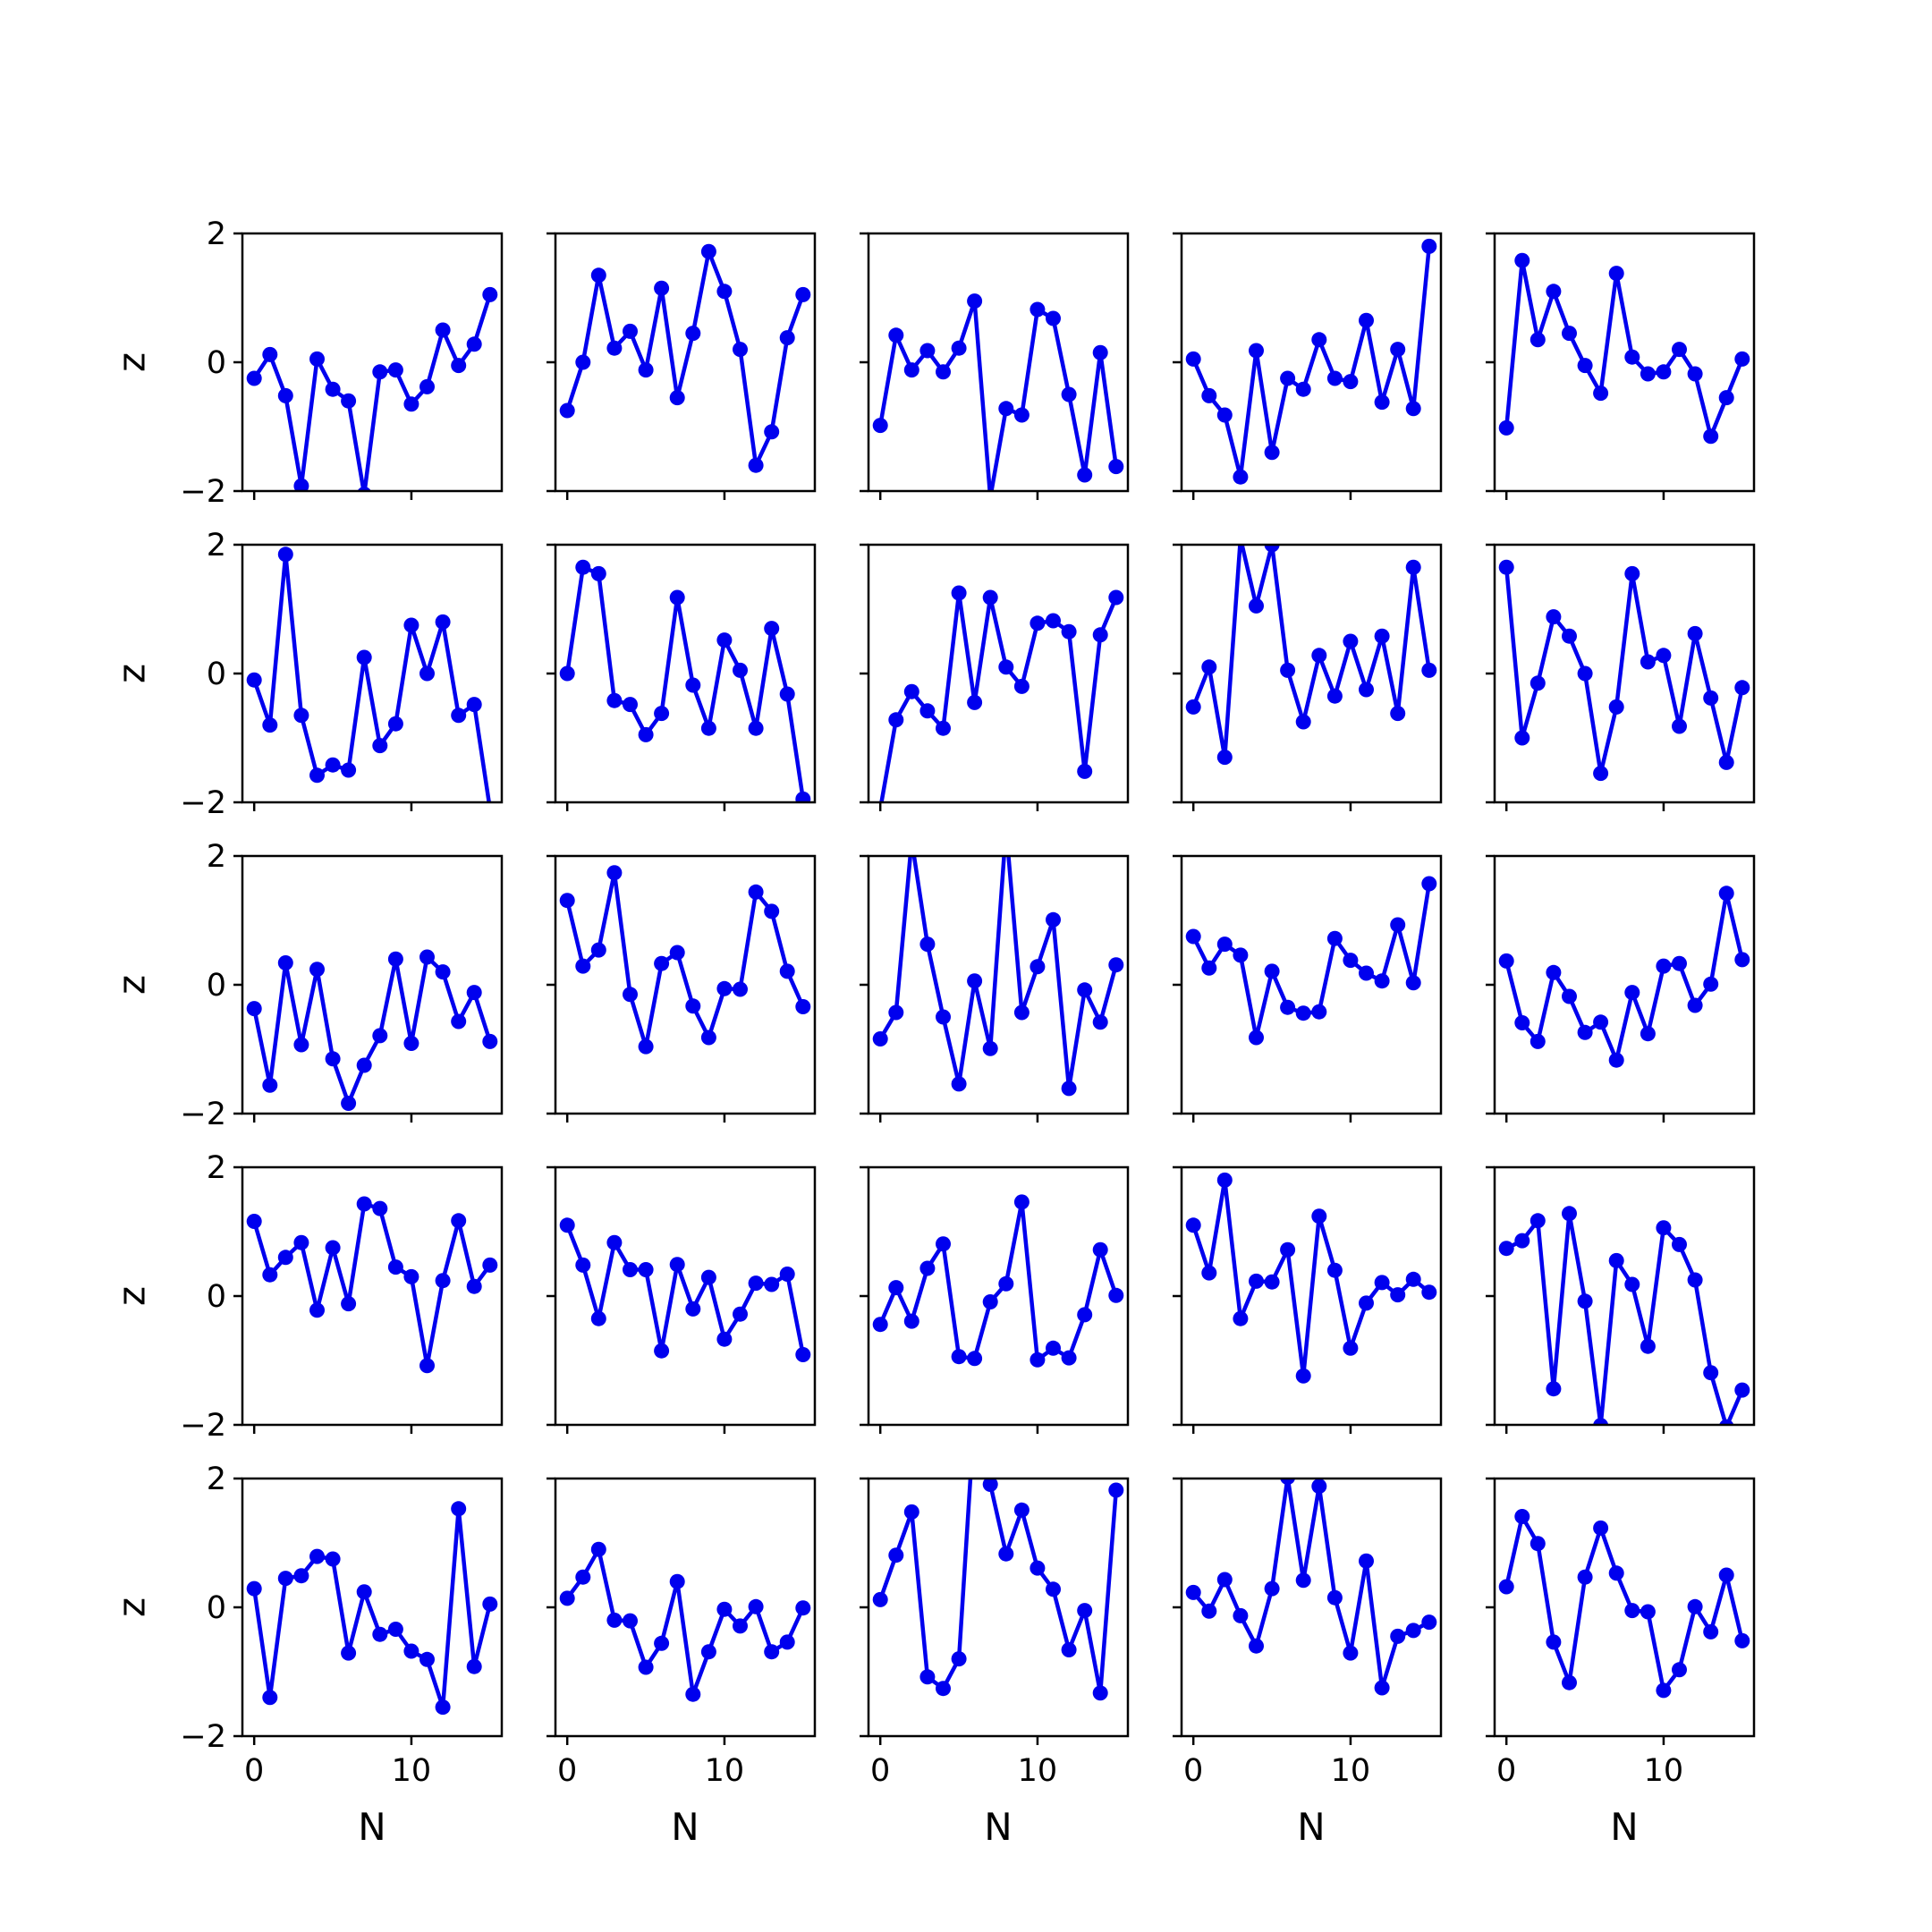 The image size is (1932, 1932). Describe the element at coordinates (685, 1827) in the screenshot. I see `x-axis-label: N` at that location.